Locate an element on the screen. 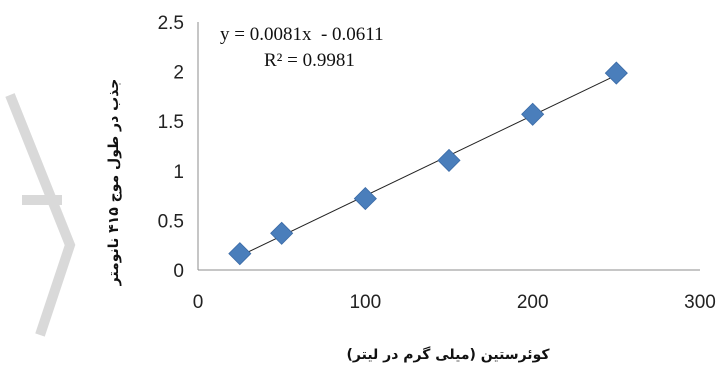 The width and height of the screenshot is (724, 367). x-tick-label: 300 is located at coordinates (700, 302).